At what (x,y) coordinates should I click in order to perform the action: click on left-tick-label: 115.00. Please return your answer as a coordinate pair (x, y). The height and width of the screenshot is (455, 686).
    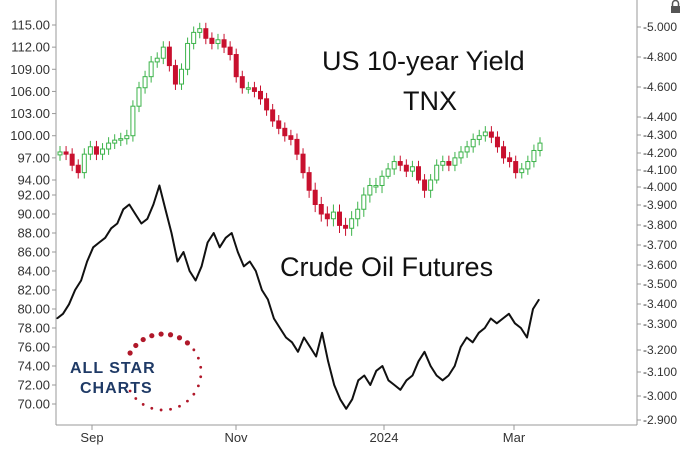
    Looking at the image, I should click on (30, 25).